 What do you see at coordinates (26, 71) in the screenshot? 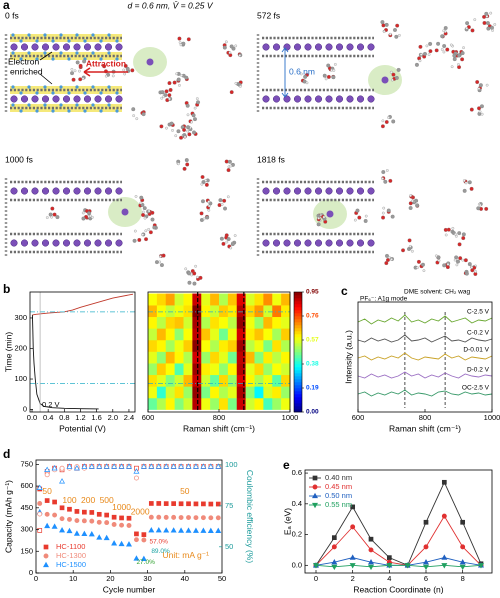
I see `electron-label: enriched` at bounding box center [26, 71].